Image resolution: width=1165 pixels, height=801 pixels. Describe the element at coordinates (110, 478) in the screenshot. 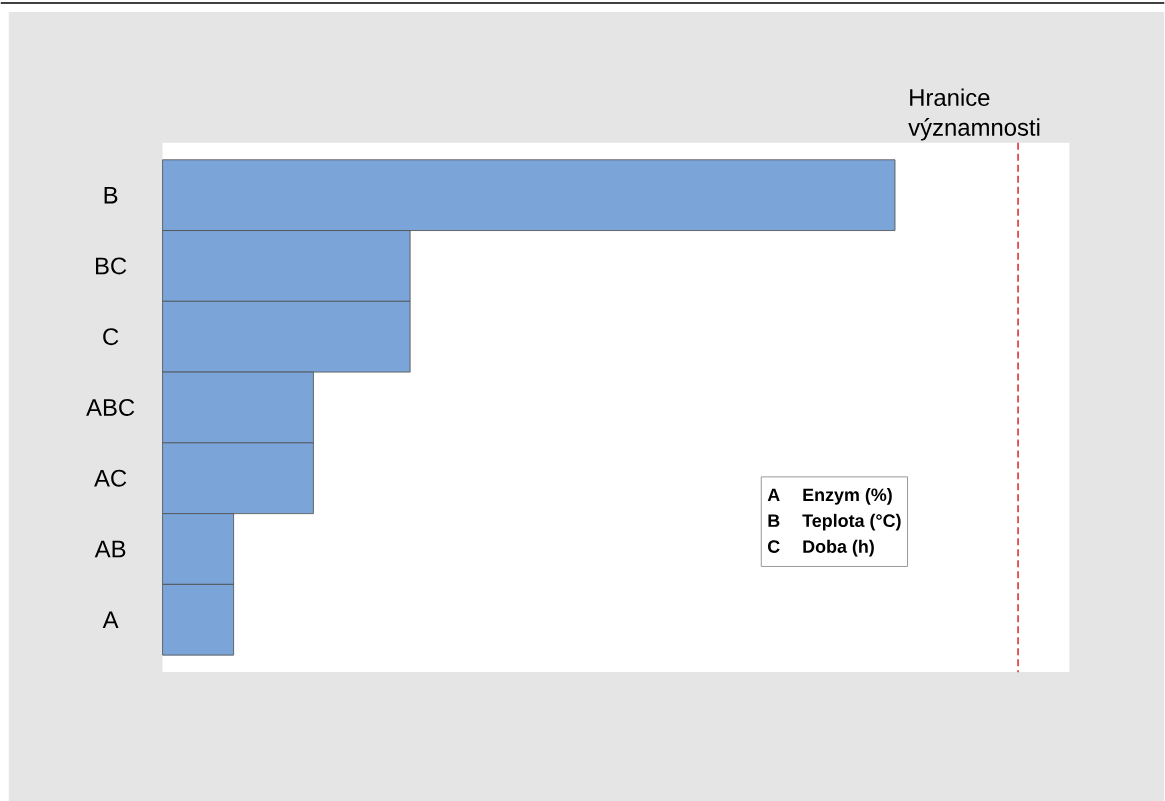

I see `y-tick-label: AC` at that location.